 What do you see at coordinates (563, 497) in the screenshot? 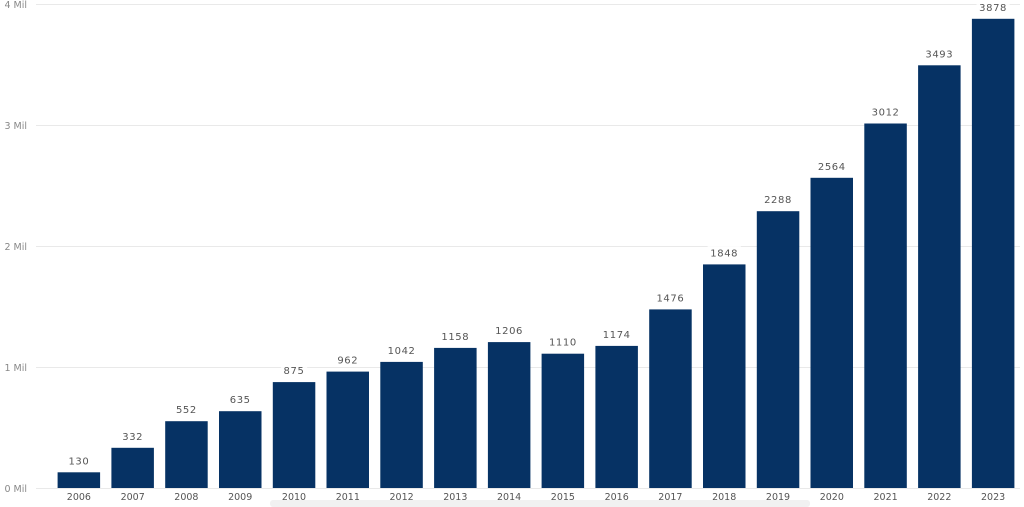
I see `x-tick-label: 2015` at bounding box center [563, 497].